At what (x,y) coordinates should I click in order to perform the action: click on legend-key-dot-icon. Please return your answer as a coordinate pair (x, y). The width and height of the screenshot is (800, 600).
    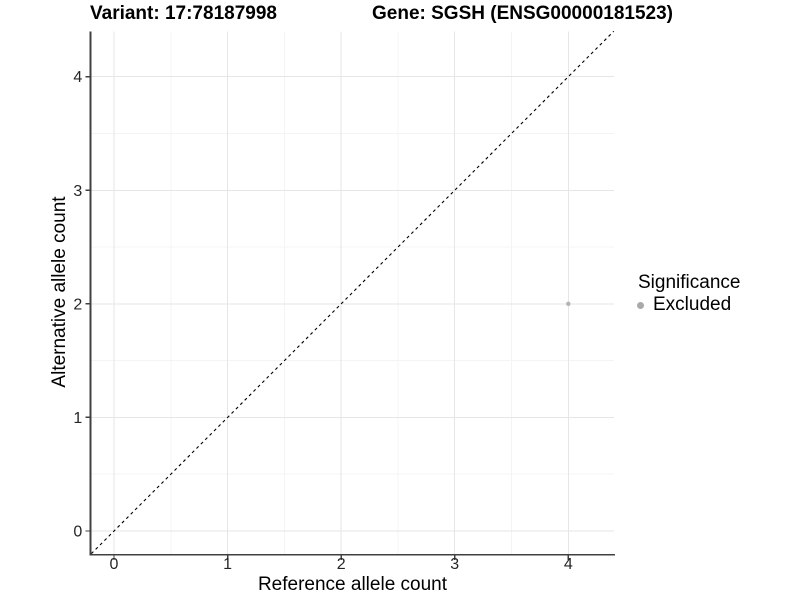
    Looking at the image, I should click on (640, 305).